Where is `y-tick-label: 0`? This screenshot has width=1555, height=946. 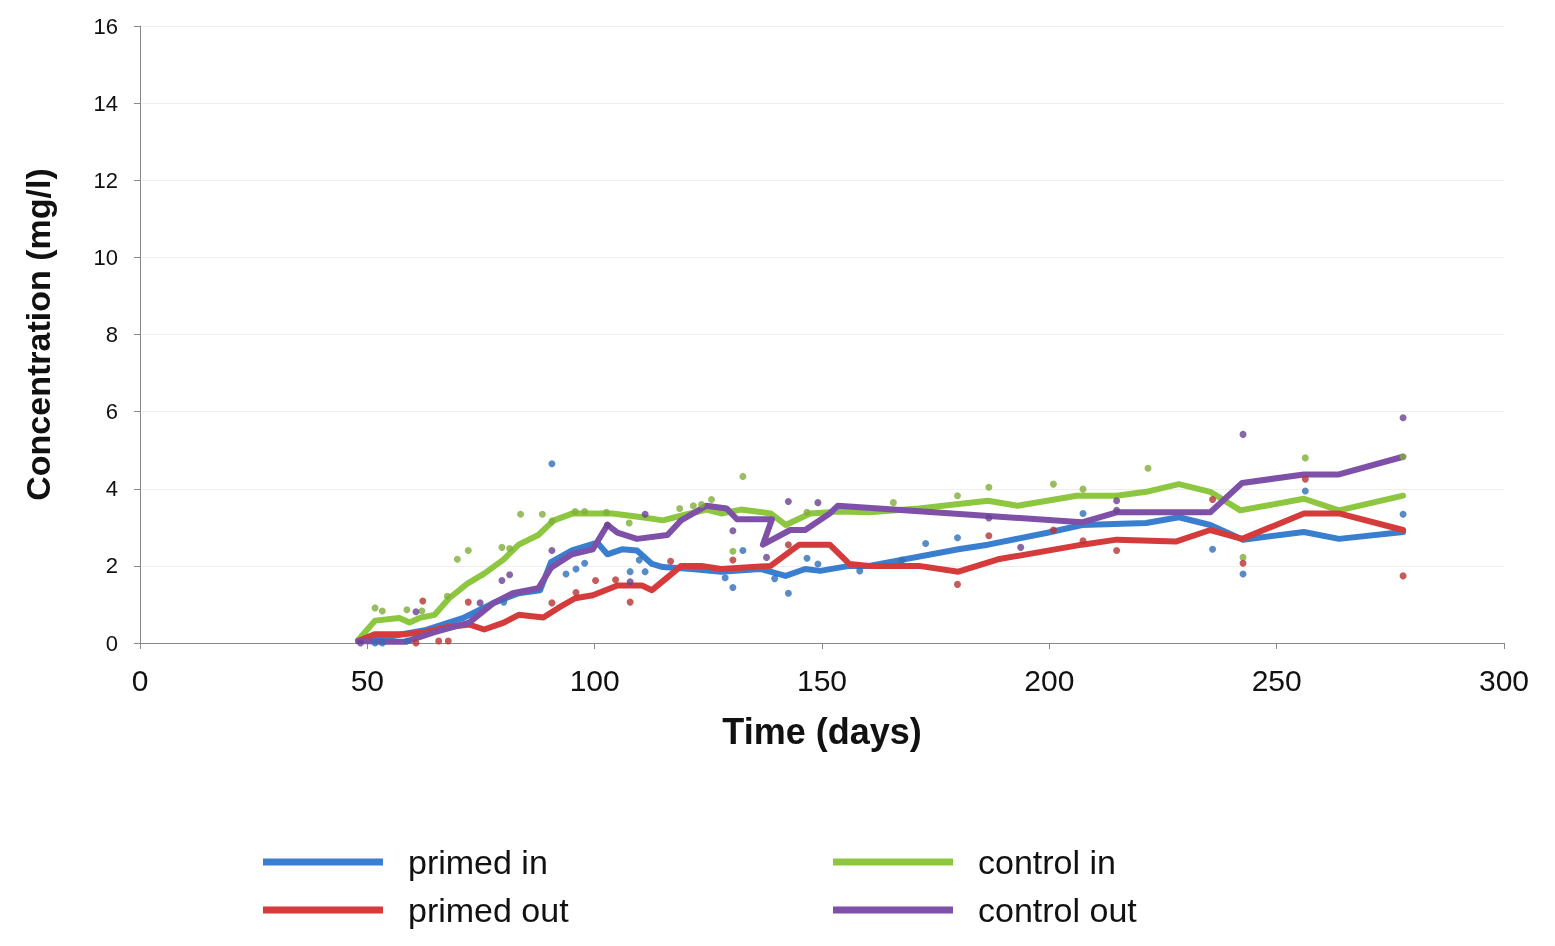
y-tick-label: 0 is located at coordinates (111, 643).